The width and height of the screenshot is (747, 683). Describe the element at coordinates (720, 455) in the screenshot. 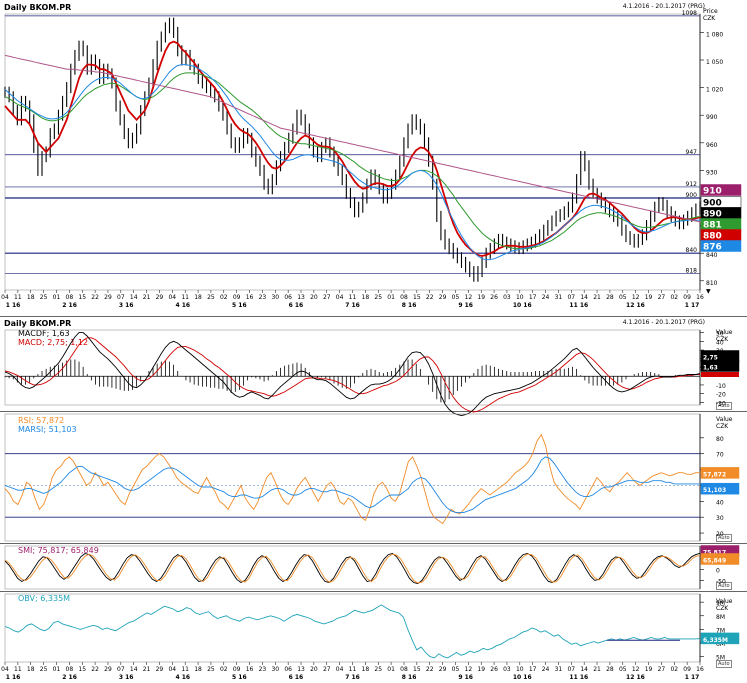

I see `y-tick-label: 70` at that location.